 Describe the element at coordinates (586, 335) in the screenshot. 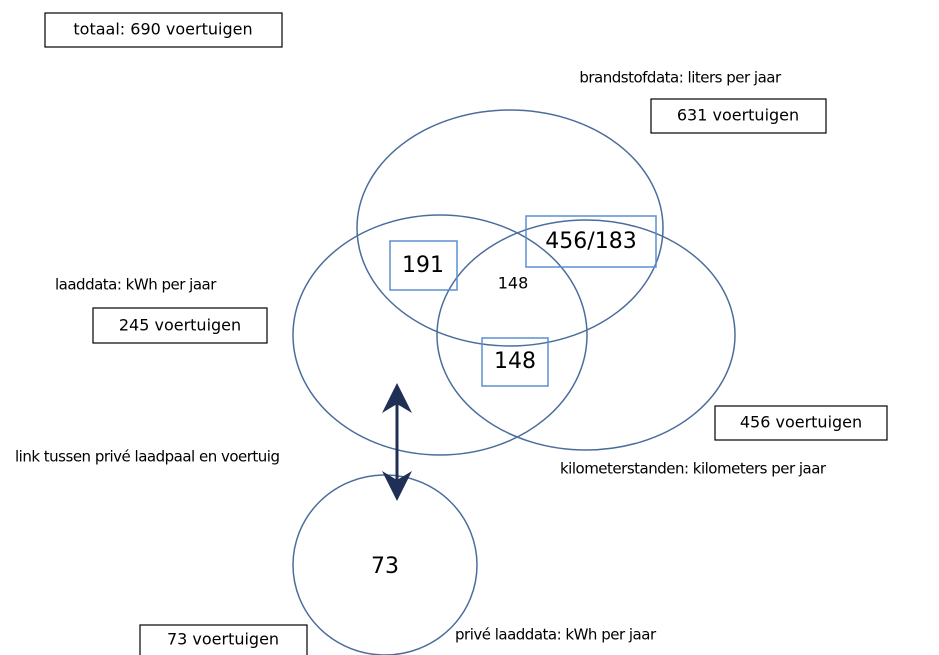

I see `km-circle` at that location.